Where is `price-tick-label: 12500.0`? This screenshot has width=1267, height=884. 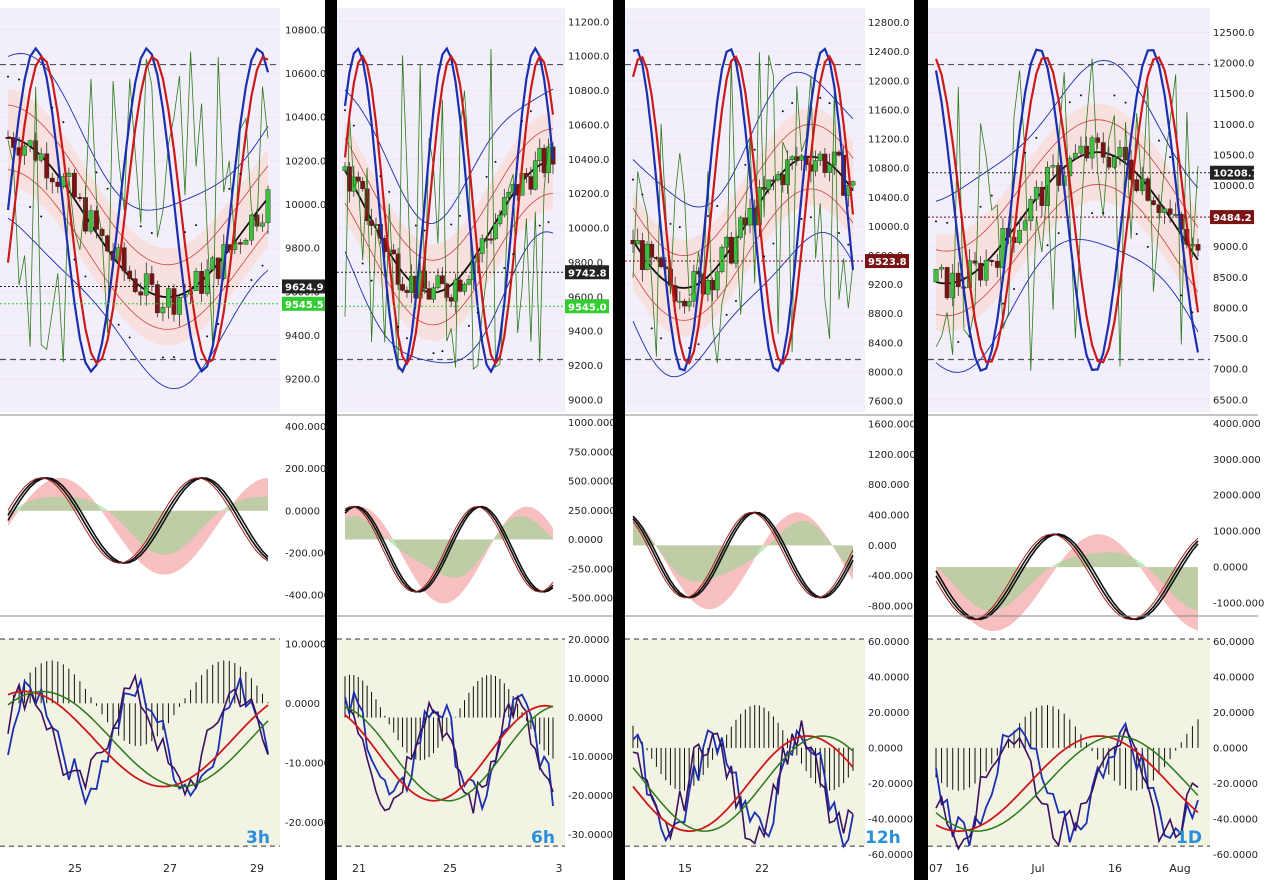
price-tick-label: 12500.0 is located at coordinates (1233, 33).